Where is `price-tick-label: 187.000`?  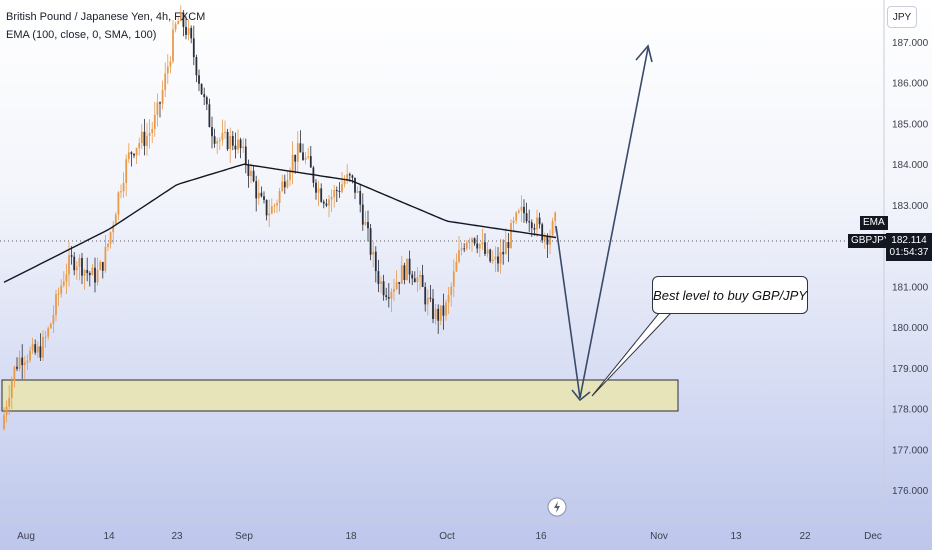
price-tick-label: 187.000 is located at coordinates (910, 43).